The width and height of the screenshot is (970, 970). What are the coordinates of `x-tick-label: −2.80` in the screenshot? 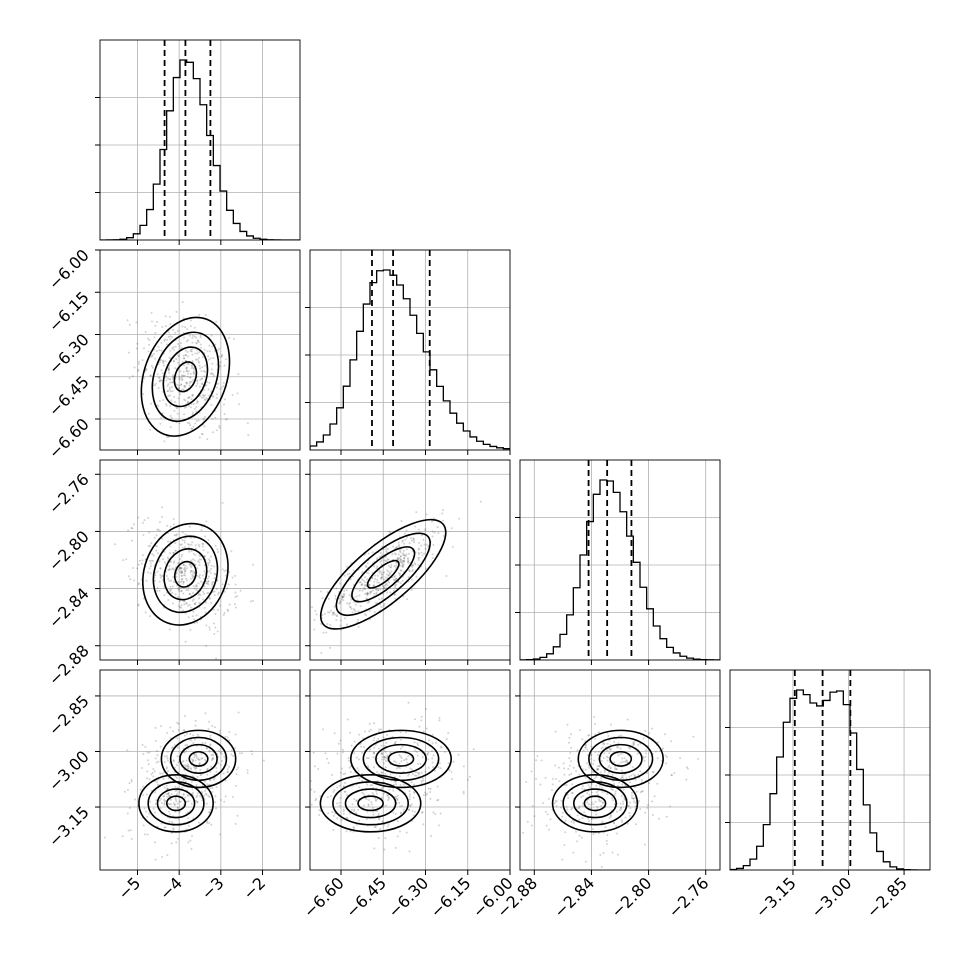 It's located at (631, 897).